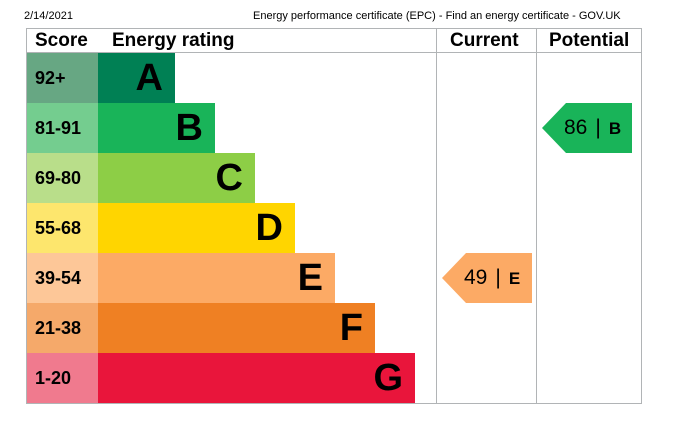 The width and height of the screenshot is (682, 423). What do you see at coordinates (589, 40) in the screenshot?
I see `column-header-potential: Potential` at bounding box center [589, 40].